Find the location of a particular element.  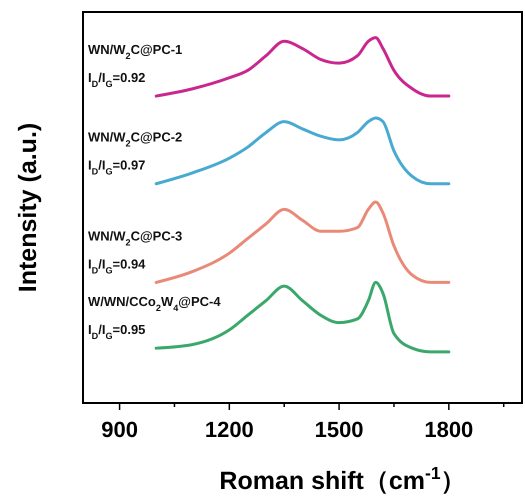

x-tick-label: 1200 is located at coordinates (229, 429).